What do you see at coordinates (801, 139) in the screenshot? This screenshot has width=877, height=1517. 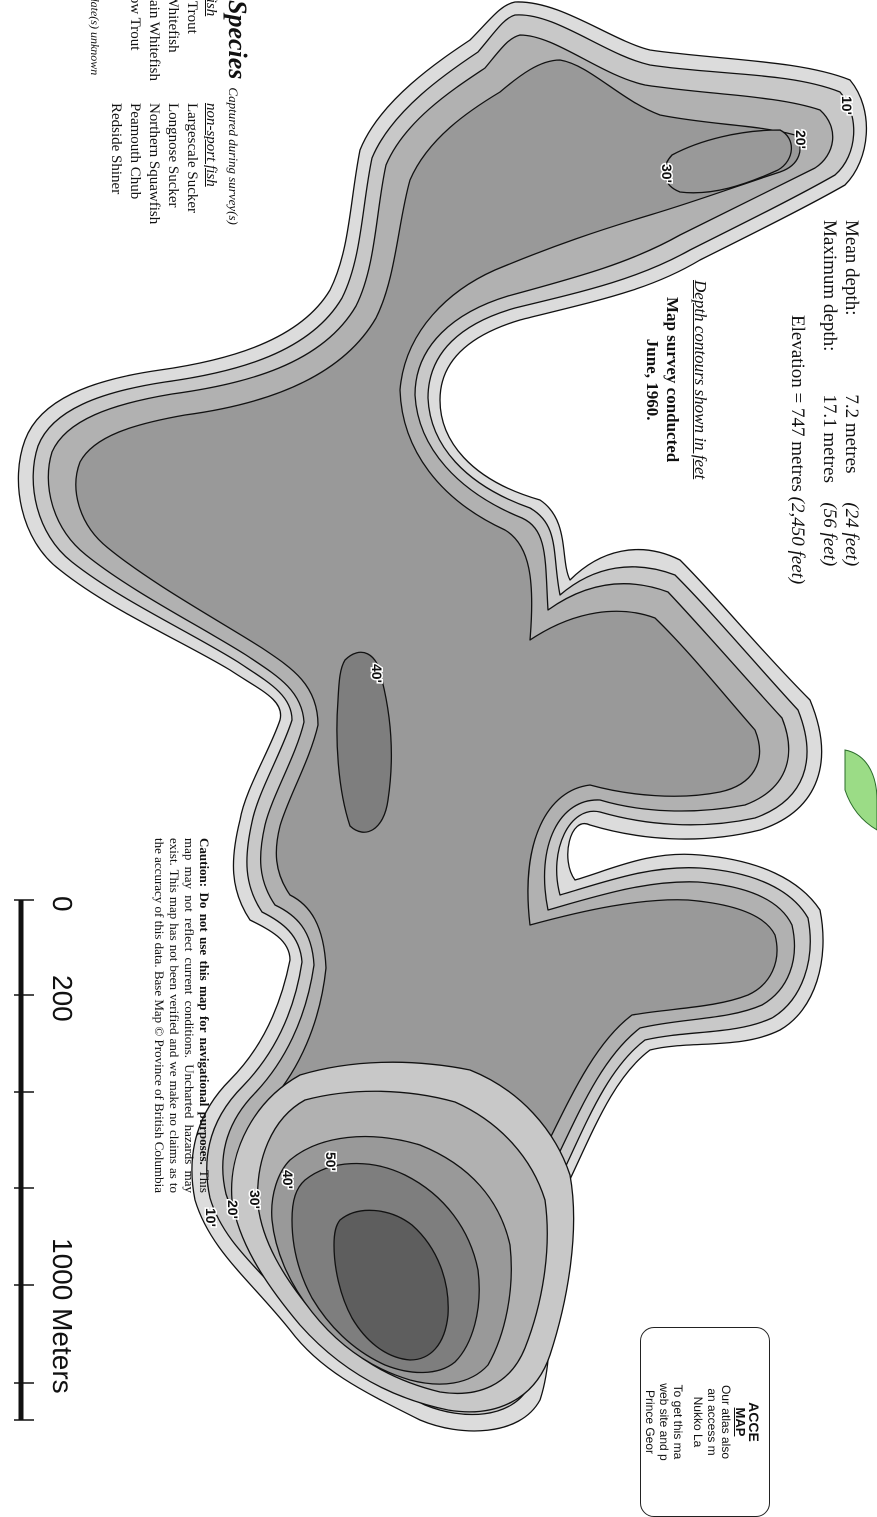 I see `label-north-20: 20'` at bounding box center [801, 139].